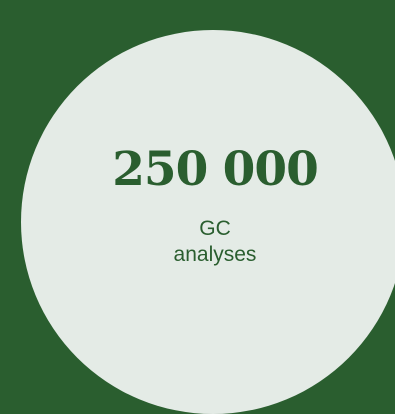 The height and width of the screenshot is (414, 395). I want to click on stat-label: GC analyses, so click(197, 242).